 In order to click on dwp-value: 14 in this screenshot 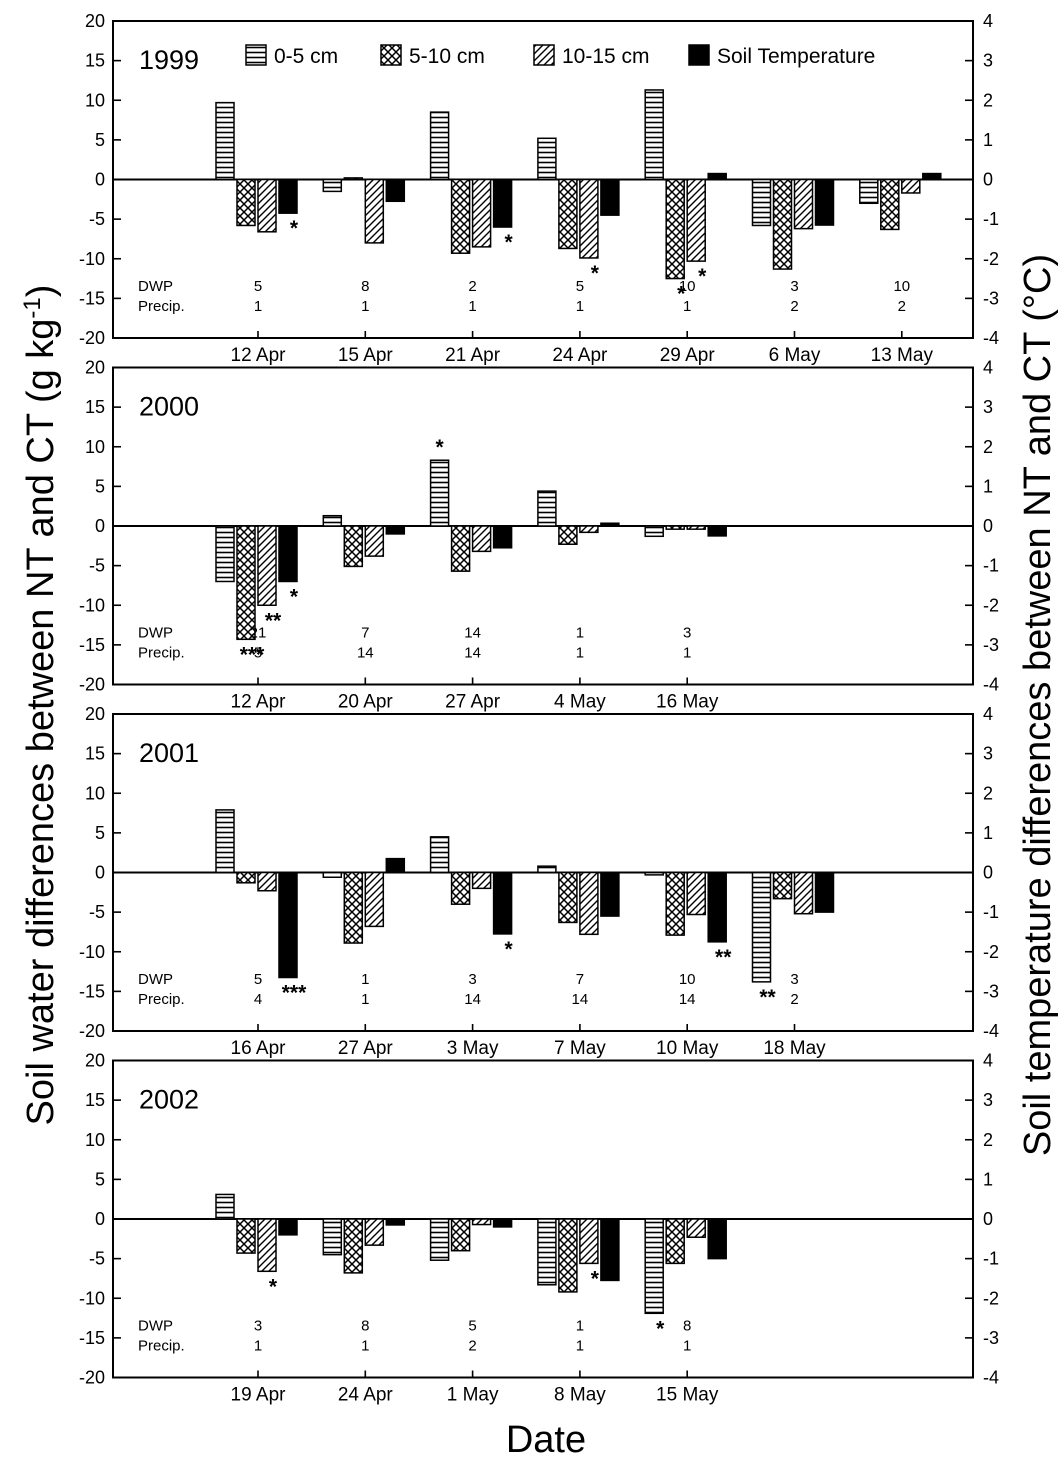, I will do `click(472, 633)`.